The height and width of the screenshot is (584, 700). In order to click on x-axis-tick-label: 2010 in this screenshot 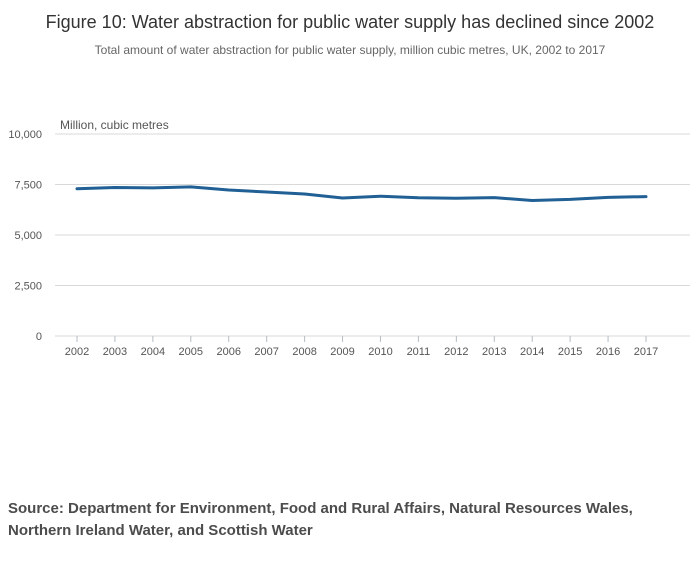, I will do `click(380, 352)`.